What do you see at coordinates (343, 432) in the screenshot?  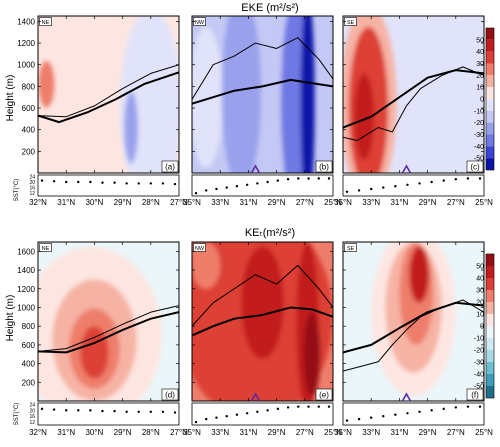 I see `panel-f-xtick-label: 35°N` at bounding box center [343, 432].